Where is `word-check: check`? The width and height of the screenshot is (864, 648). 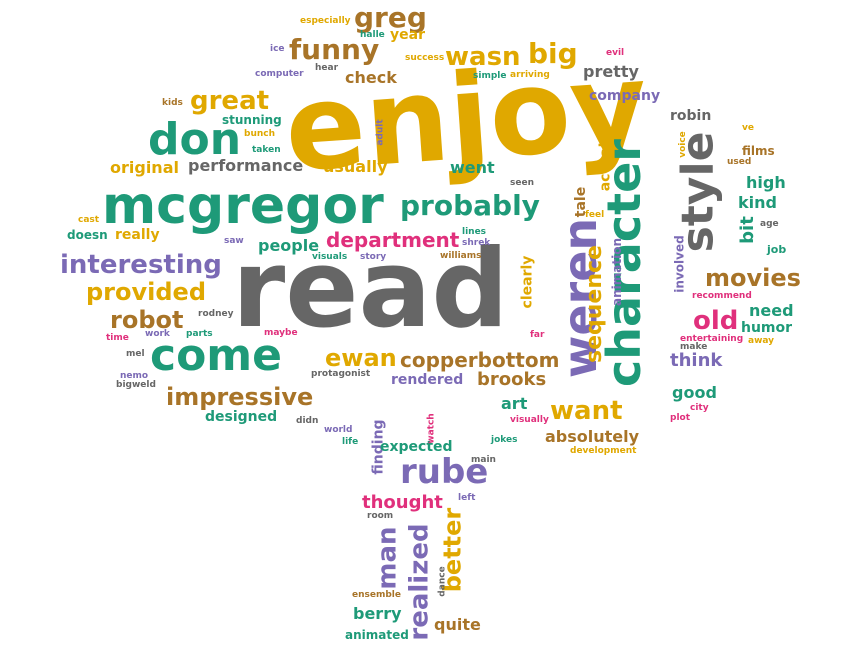 word-check: check is located at coordinates (371, 77).